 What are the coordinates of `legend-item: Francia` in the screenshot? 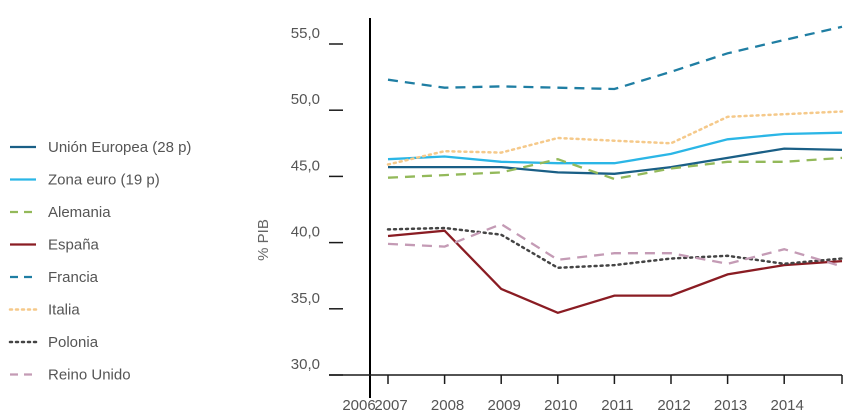 It's located at (54, 277).